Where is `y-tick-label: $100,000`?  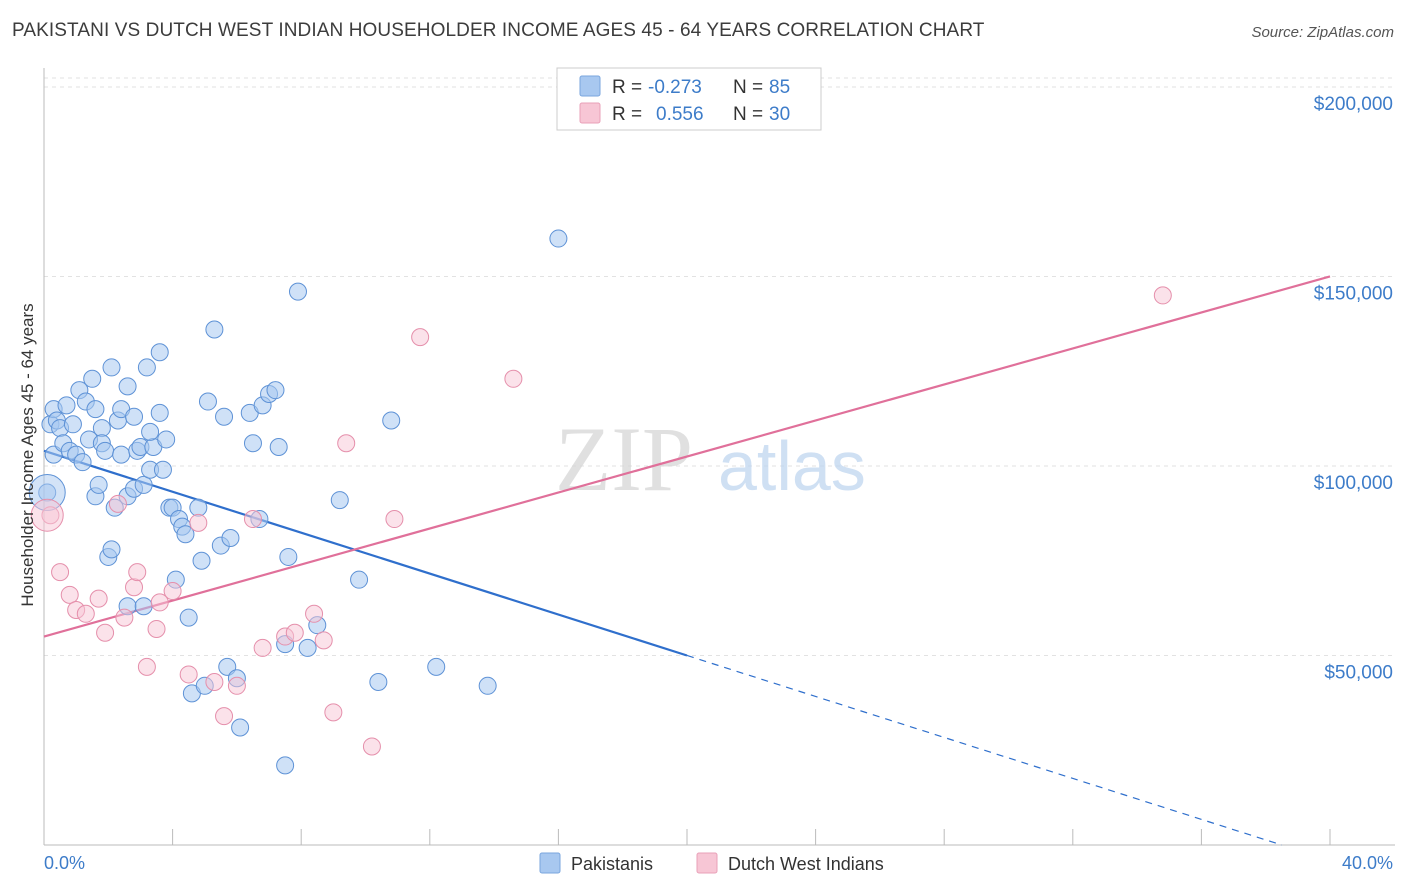
y-tick-label: $100,000 is located at coordinates (1353, 483).